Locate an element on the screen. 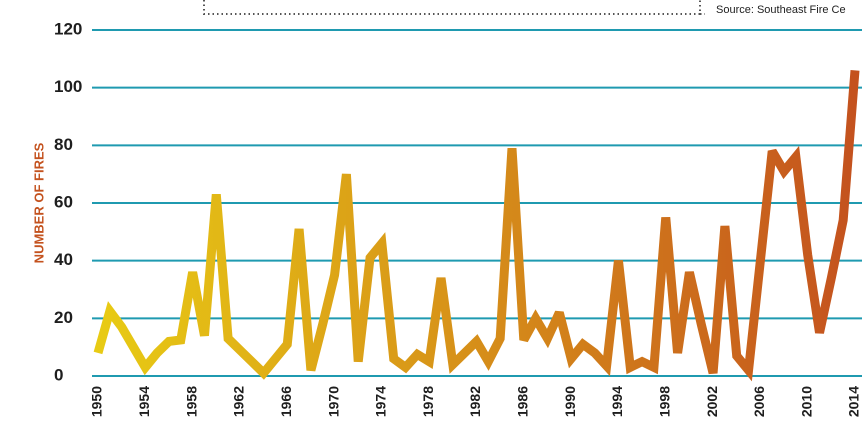 Image resolution: width=862 pixels, height=434 pixels. x-tick-label: 2006 is located at coordinates (759, 401).